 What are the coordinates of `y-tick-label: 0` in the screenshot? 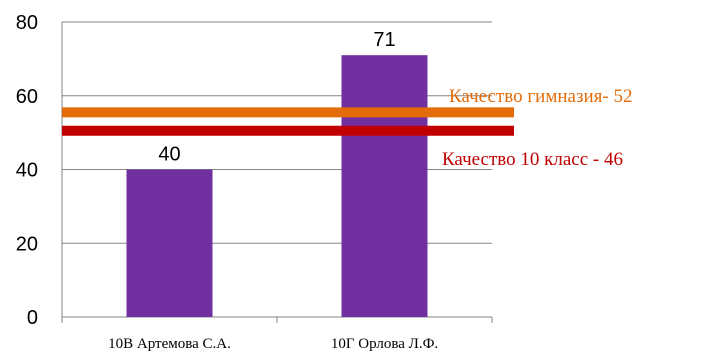 It's located at (32, 318).